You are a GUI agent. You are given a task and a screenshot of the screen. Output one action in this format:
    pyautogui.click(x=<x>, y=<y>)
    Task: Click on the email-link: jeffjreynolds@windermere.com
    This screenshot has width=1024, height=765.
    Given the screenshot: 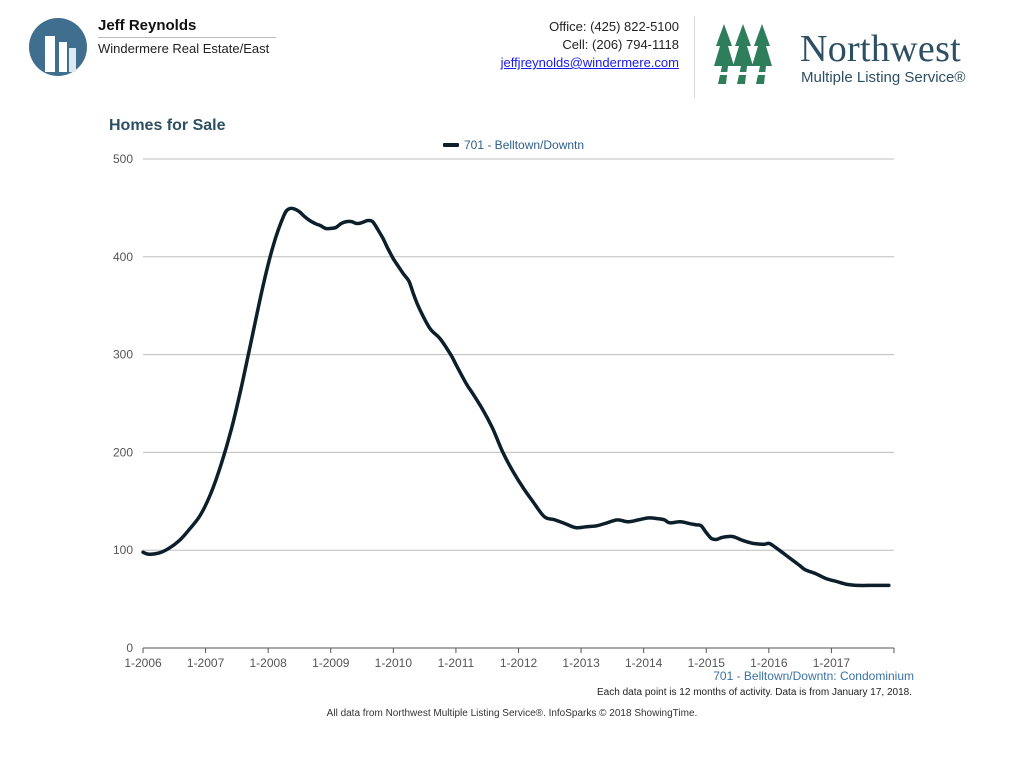 What is the action you would take?
    pyautogui.click(x=589, y=62)
    